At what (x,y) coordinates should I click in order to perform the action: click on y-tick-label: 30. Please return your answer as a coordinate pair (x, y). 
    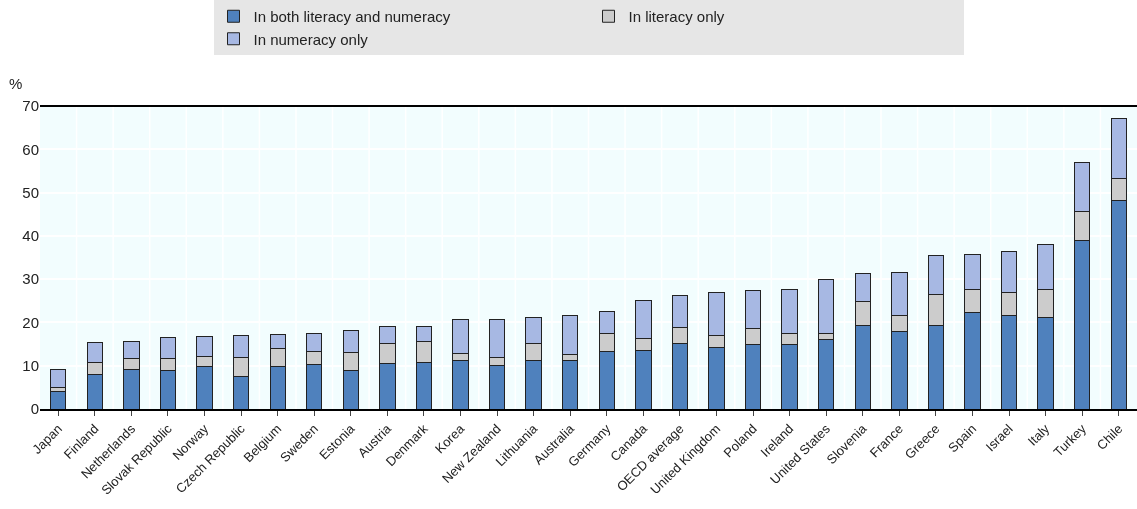
    Looking at the image, I should click on (30, 279).